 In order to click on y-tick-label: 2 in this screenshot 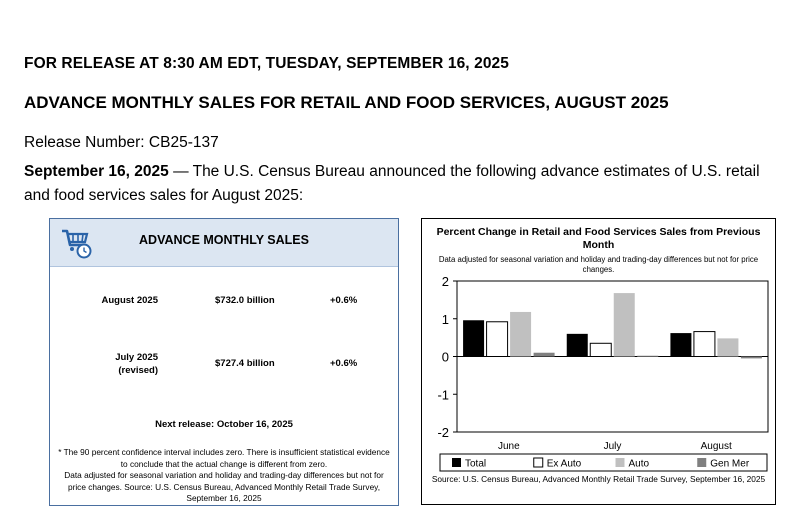, I will do `click(445, 281)`.